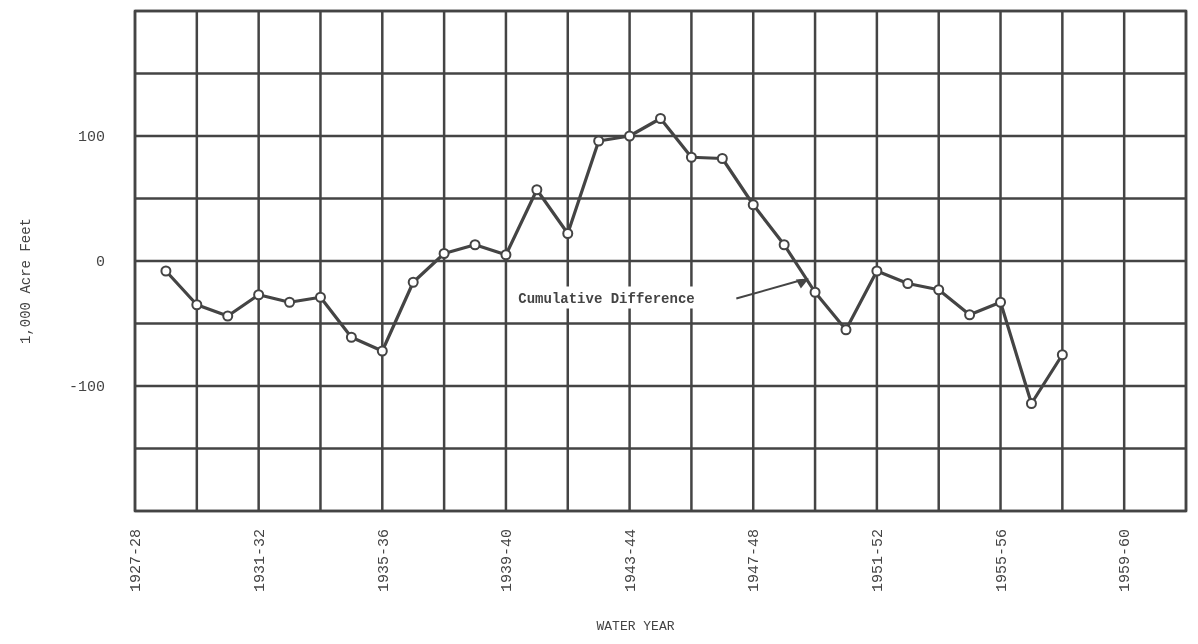 The height and width of the screenshot is (644, 1198). What do you see at coordinates (91, 138) in the screenshot?
I see `y-tick-label: 100` at bounding box center [91, 138].